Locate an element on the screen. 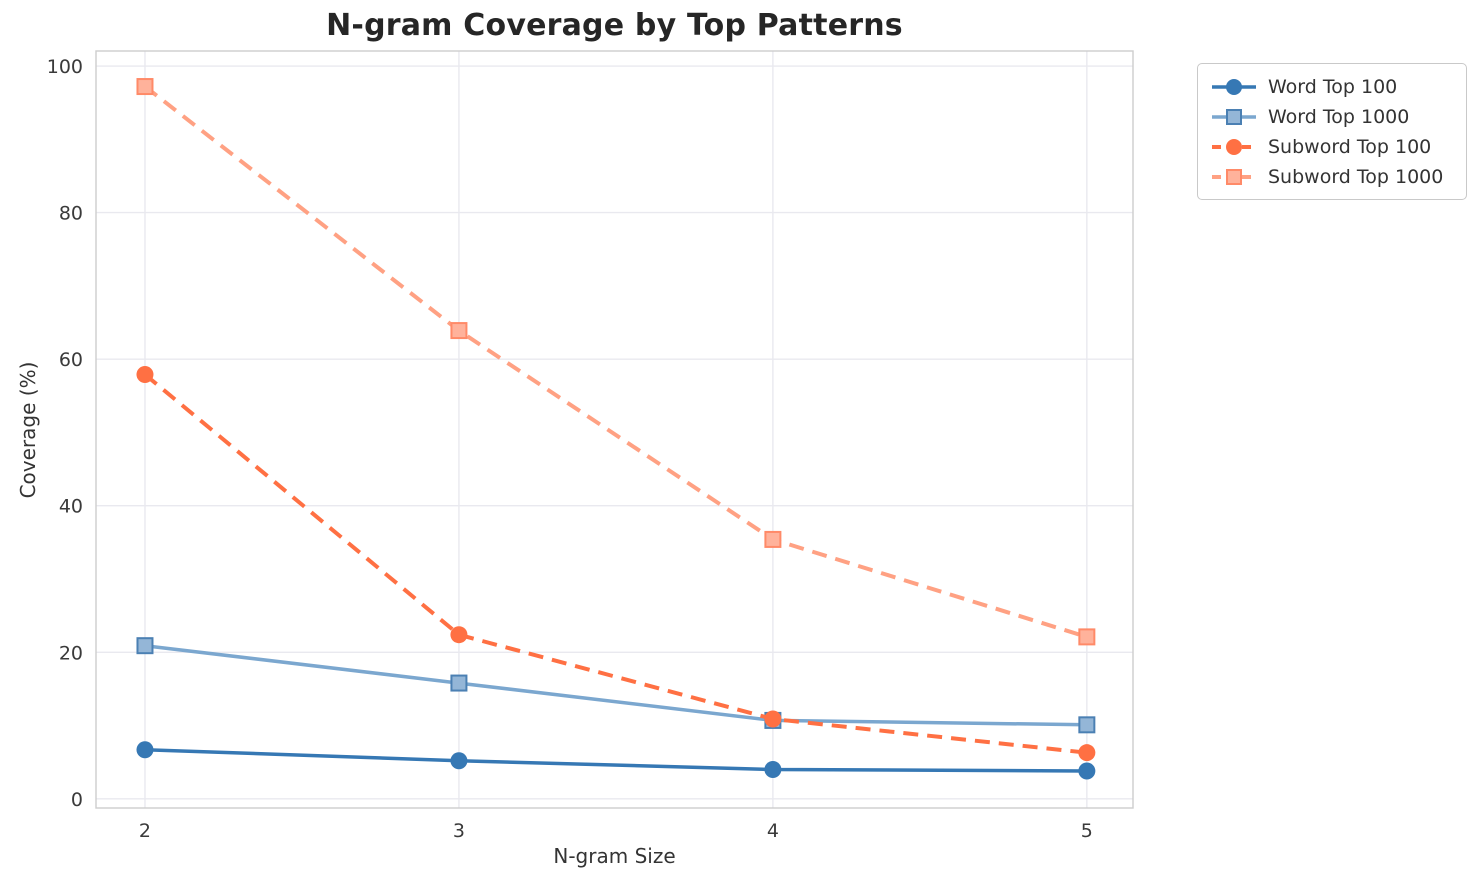 Image resolution: width=1478 pixels, height=885 pixels. legend-item-subword-top-100: Subword Top 100 is located at coordinates (1332, 146).